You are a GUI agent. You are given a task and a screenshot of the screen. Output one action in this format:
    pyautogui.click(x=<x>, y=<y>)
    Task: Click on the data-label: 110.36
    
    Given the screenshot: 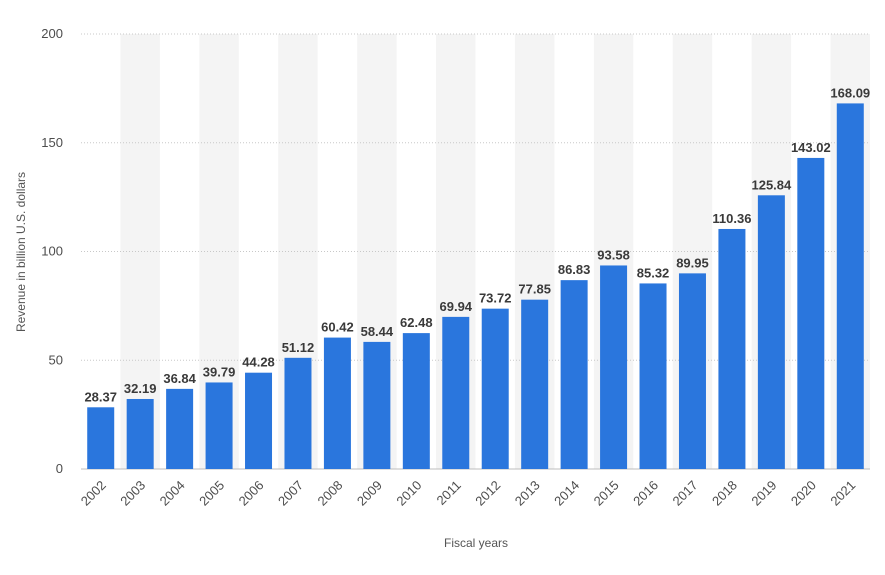 What is the action you would take?
    pyautogui.click(x=731, y=218)
    